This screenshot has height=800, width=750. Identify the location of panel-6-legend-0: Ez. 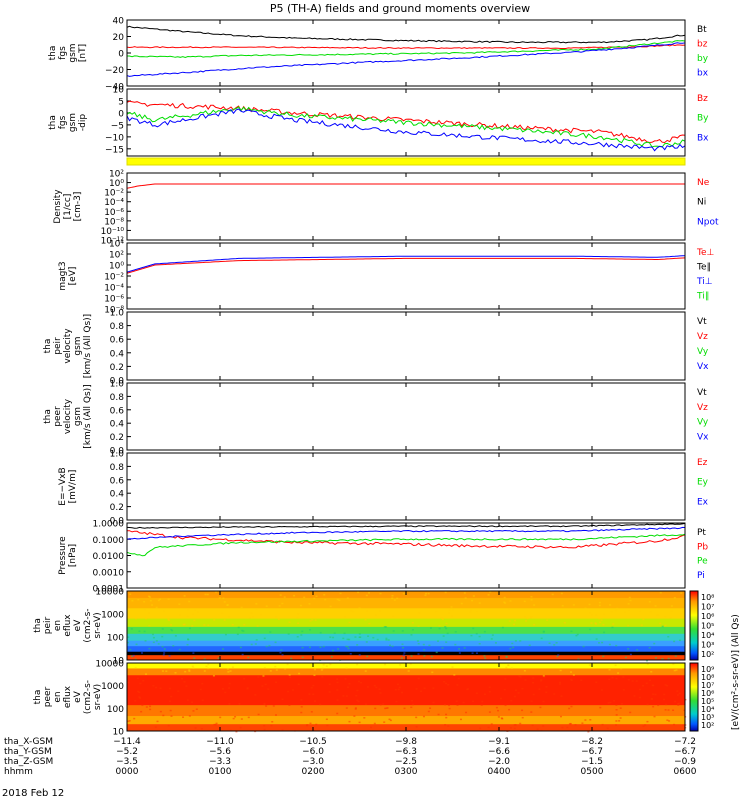
(702, 463).